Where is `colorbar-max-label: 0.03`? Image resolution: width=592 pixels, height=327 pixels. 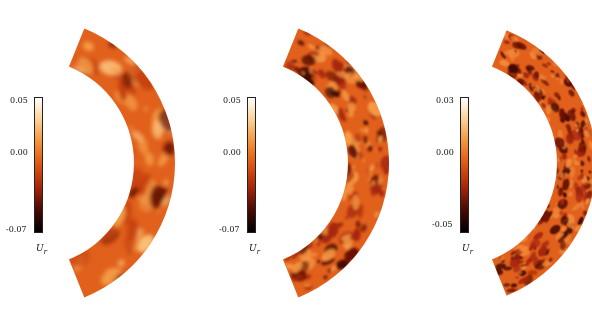 colorbar-max-label: 0.03 is located at coordinates (445, 100).